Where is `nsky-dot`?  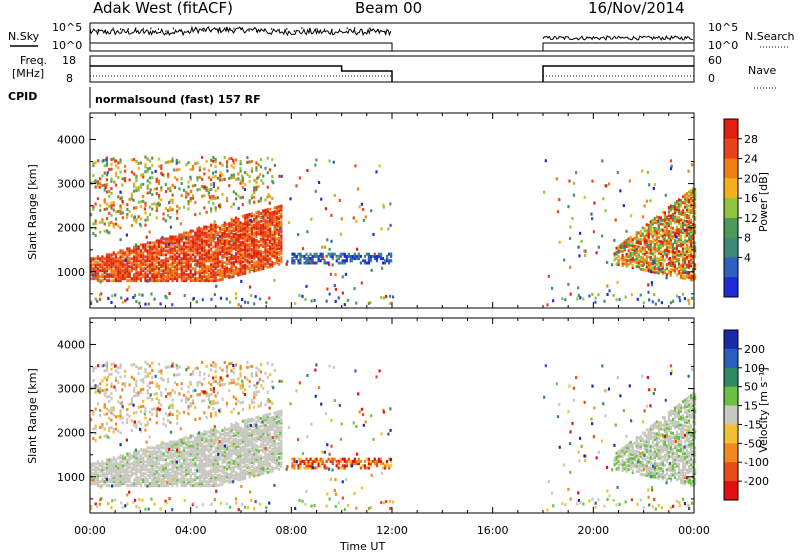
nsky-dot is located at coordinates (106, 30).